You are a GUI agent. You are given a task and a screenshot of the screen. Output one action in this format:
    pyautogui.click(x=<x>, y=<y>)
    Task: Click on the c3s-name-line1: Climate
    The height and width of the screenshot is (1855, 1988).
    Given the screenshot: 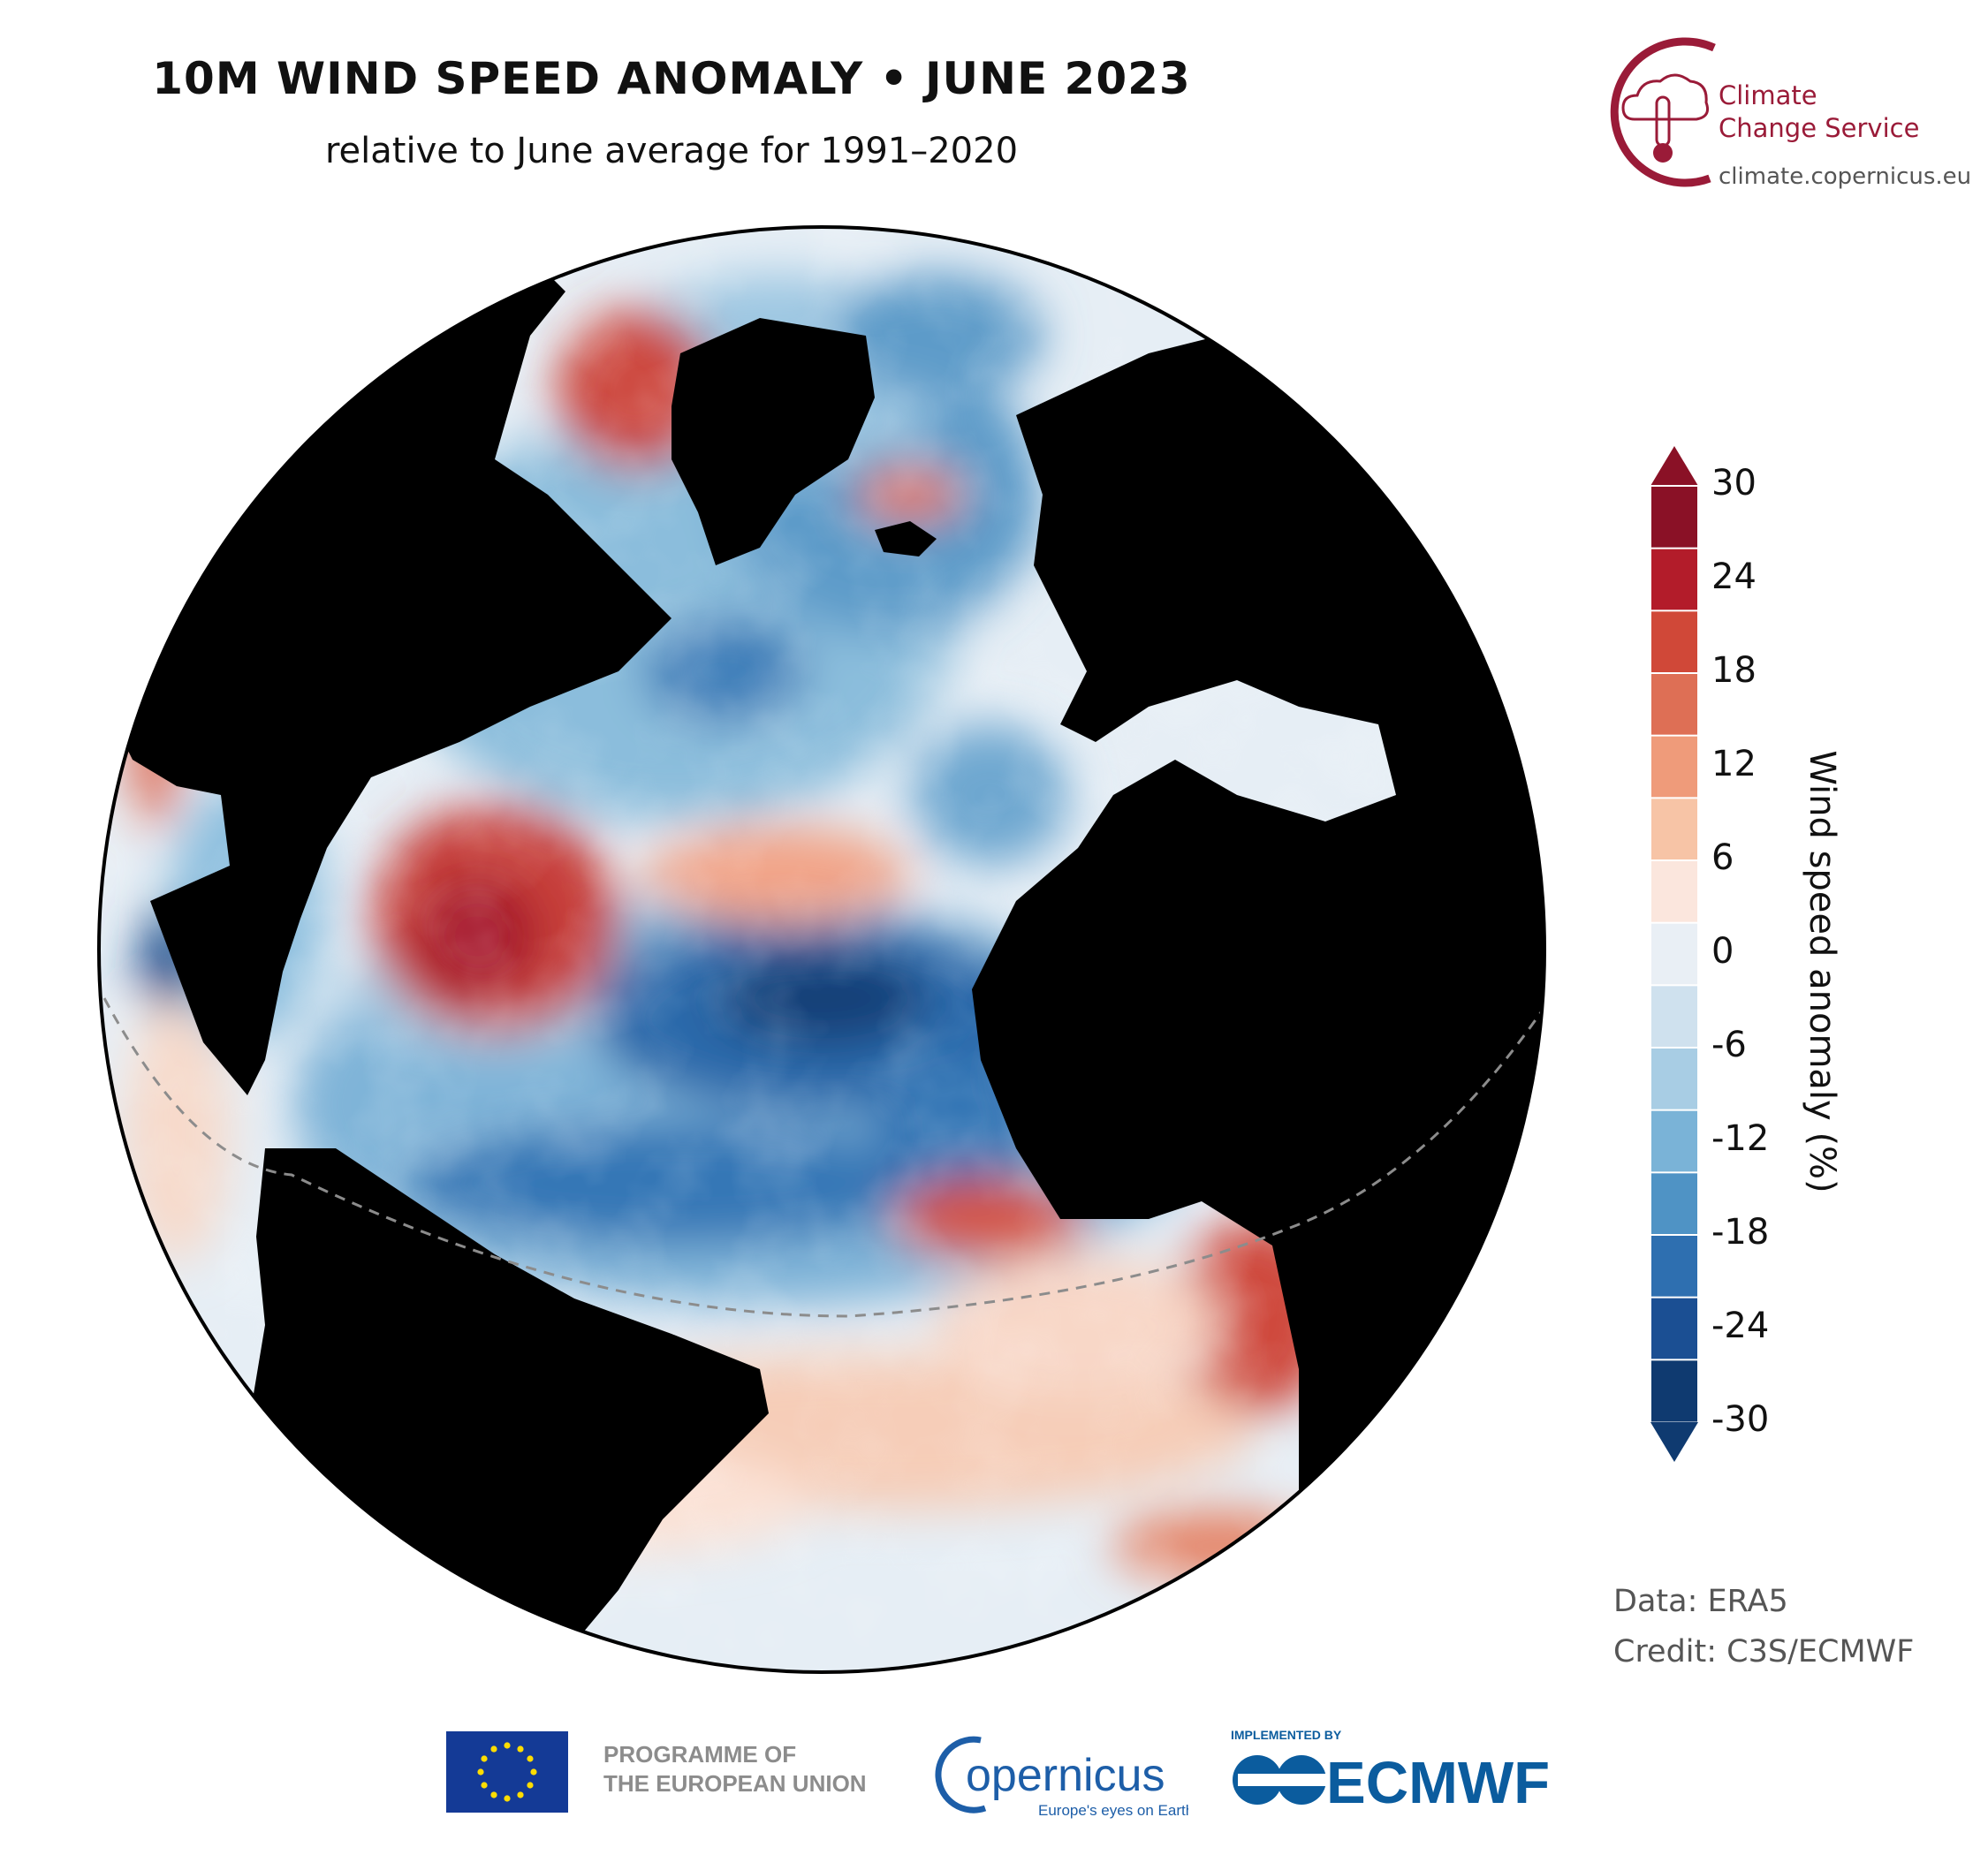 What is the action you would take?
    pyautogui.click(x=1768, y=95)
    